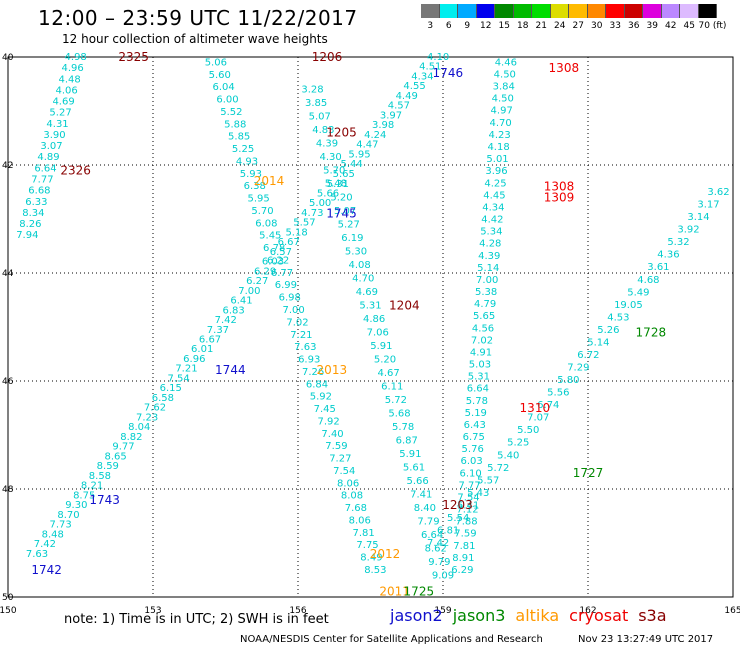 The width and height of the screenshot is (740, 650). I want to click on swh-value: 3.07, so click(51, 146).